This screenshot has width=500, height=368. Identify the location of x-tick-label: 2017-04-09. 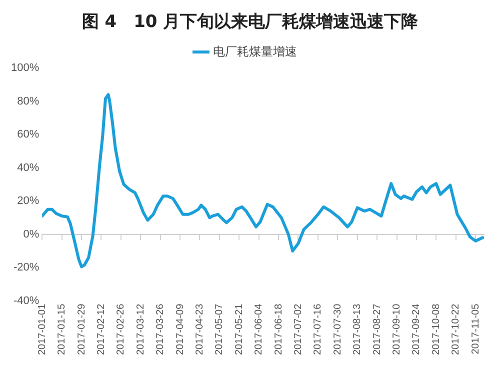
(180, 329).